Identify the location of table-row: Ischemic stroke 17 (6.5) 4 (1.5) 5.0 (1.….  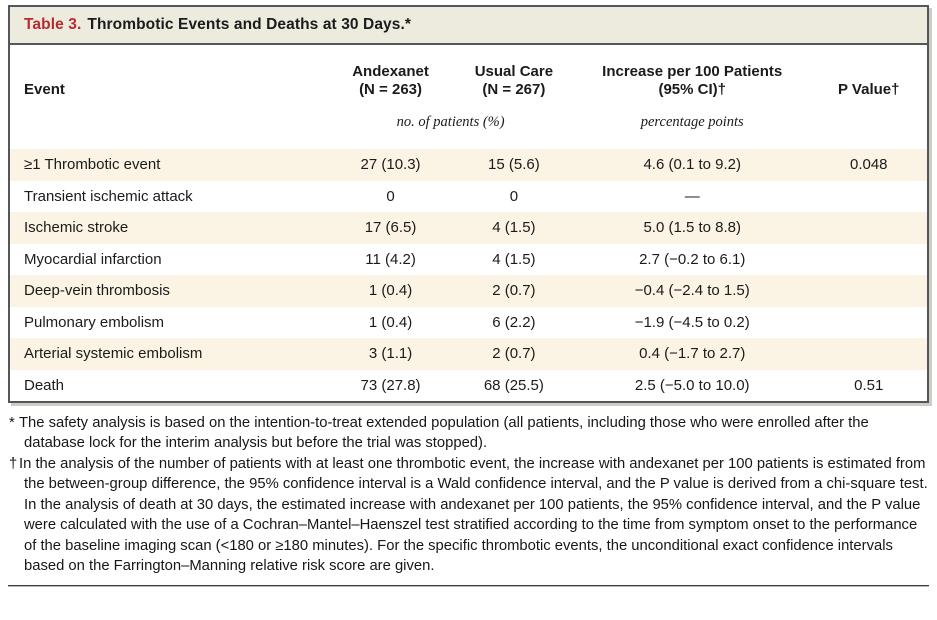
(468, 228).